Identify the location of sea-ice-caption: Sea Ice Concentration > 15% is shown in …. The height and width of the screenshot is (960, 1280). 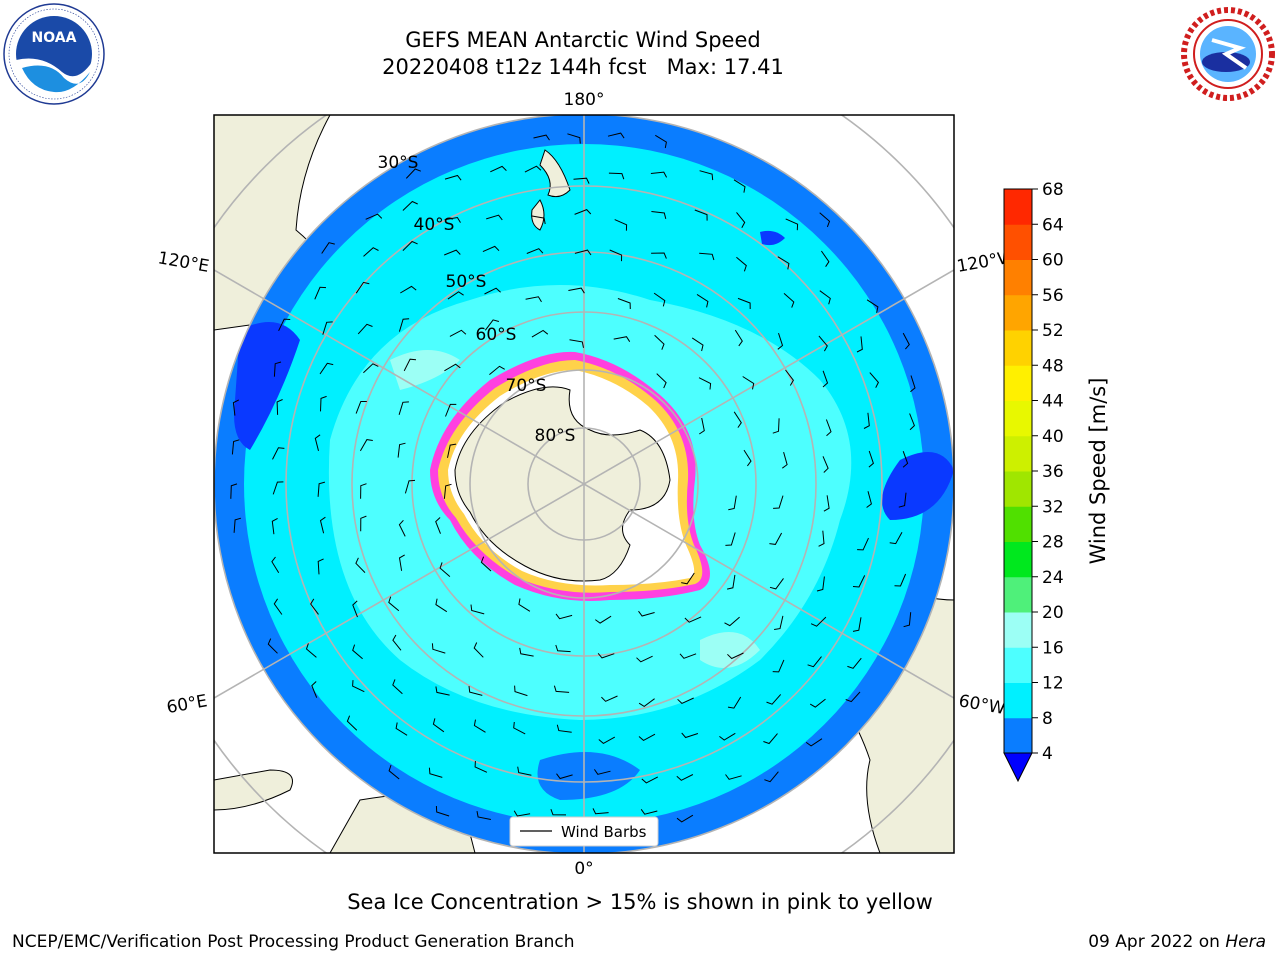
(640, 902).